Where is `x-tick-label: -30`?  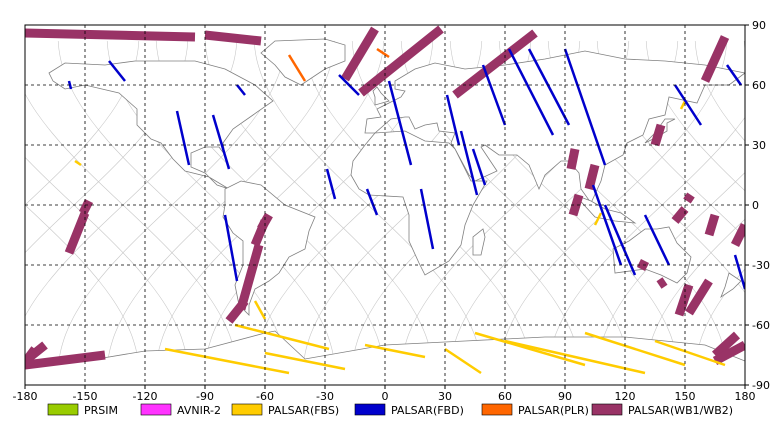
x-tick-label: -30 is located at coordinates (325, 396).